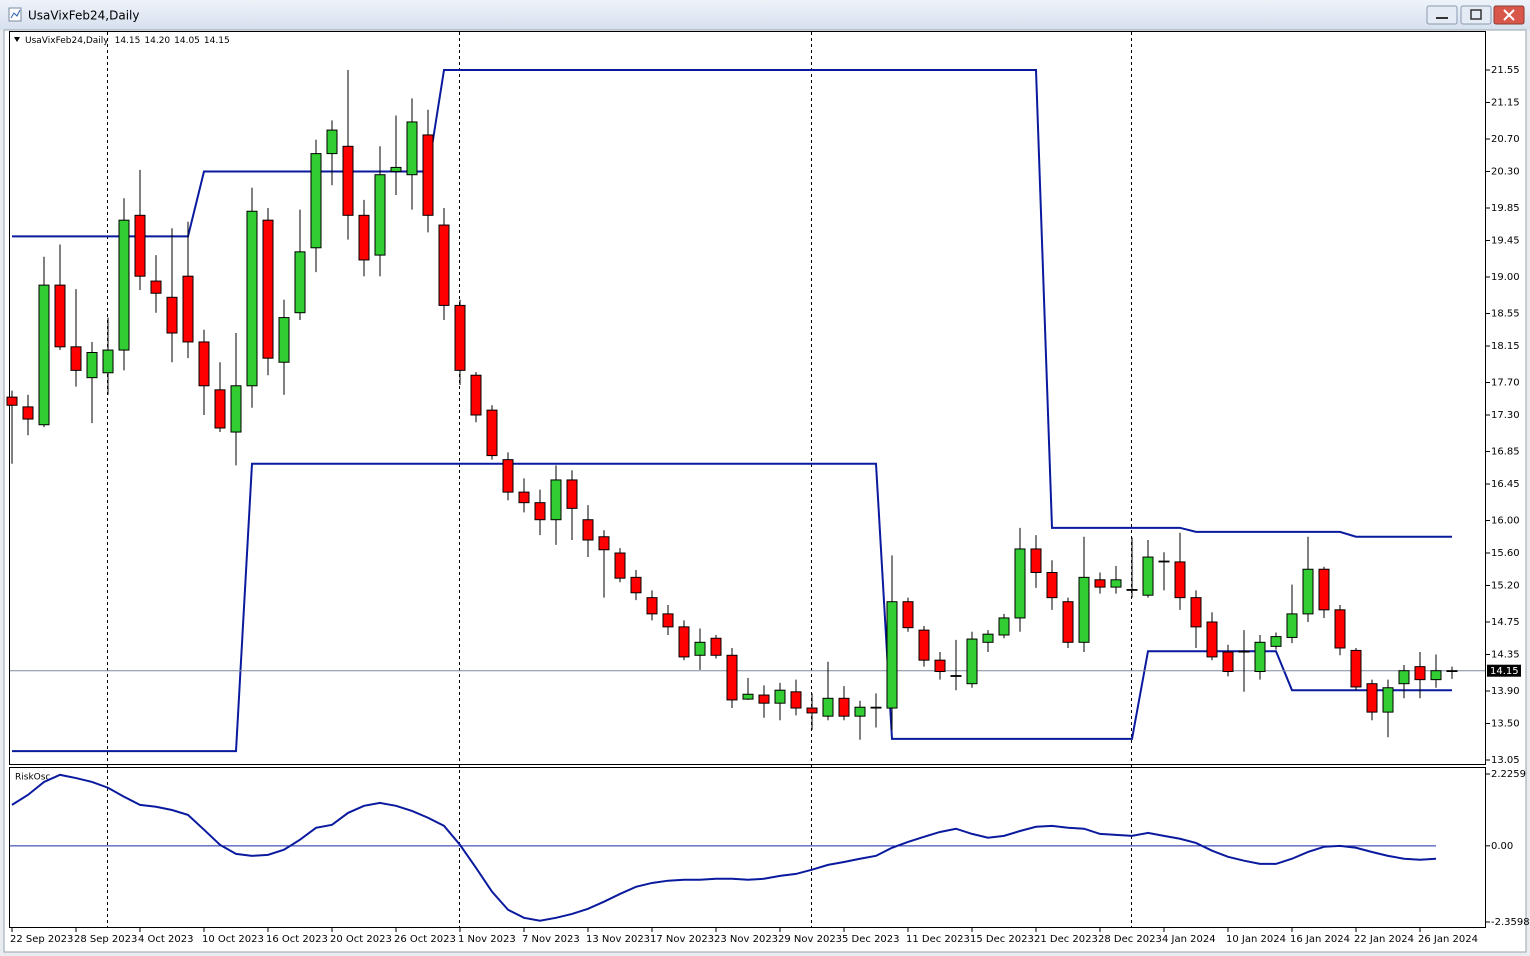 The image size is (1530, 956). Describe the element at coordinates (1066, 939) in the screenshot. I see `x-tick-label: 21 Dec 2023` at that location.